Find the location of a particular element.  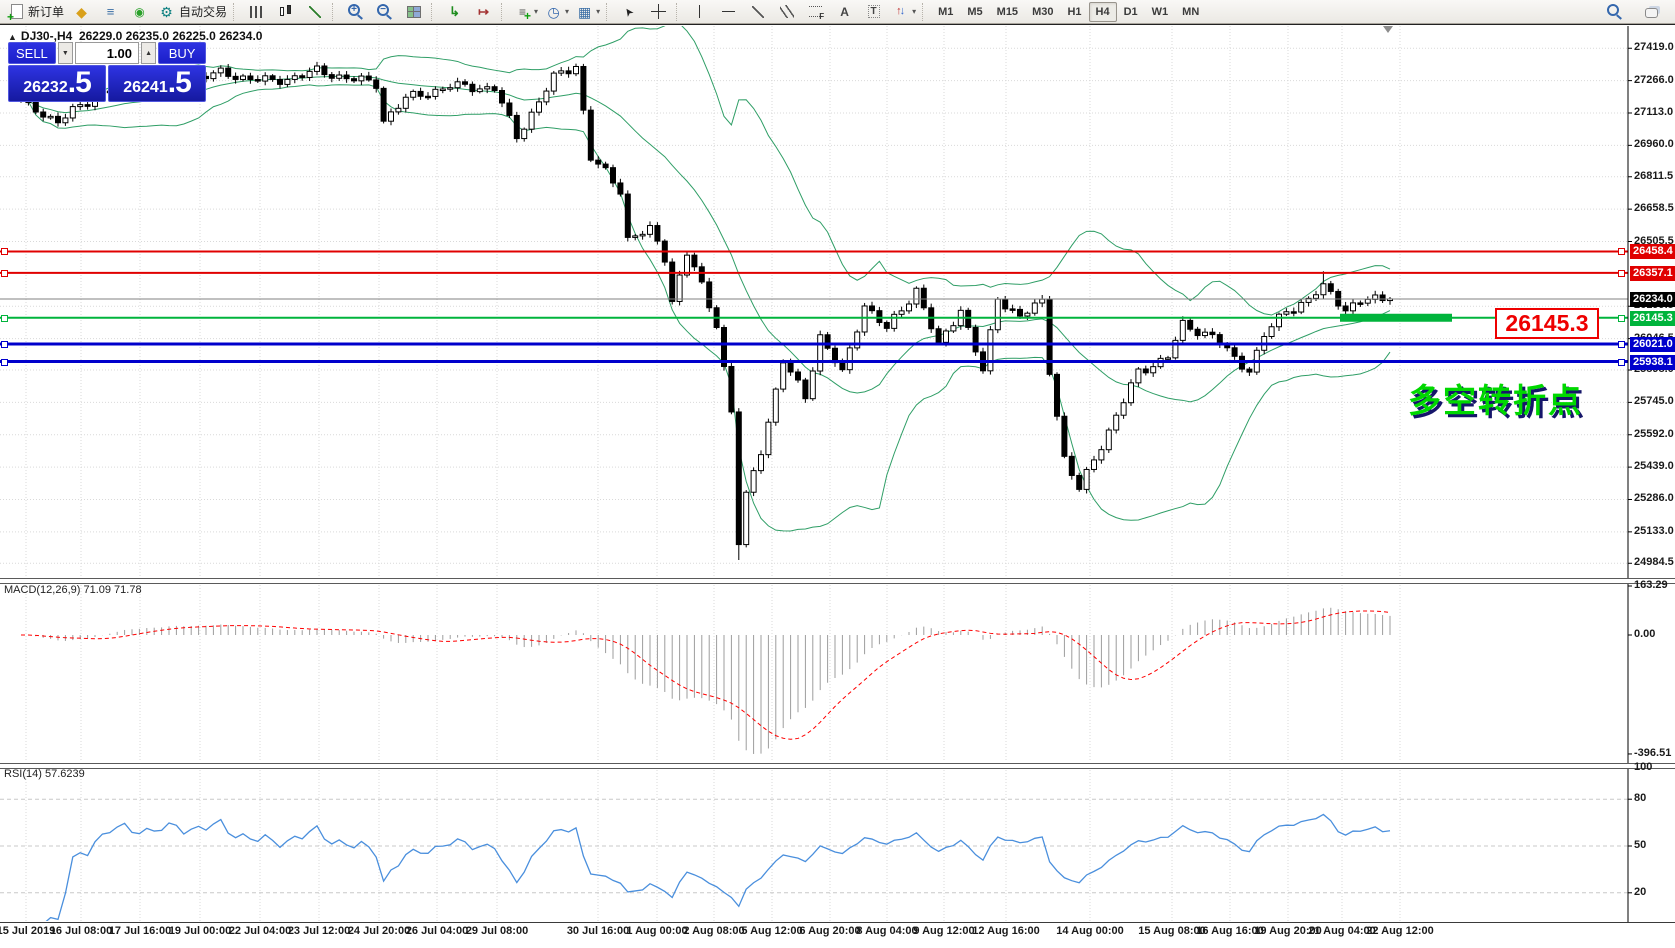

time-axis-label: 15 Jul 2019 is located at coordinates (28, 931).